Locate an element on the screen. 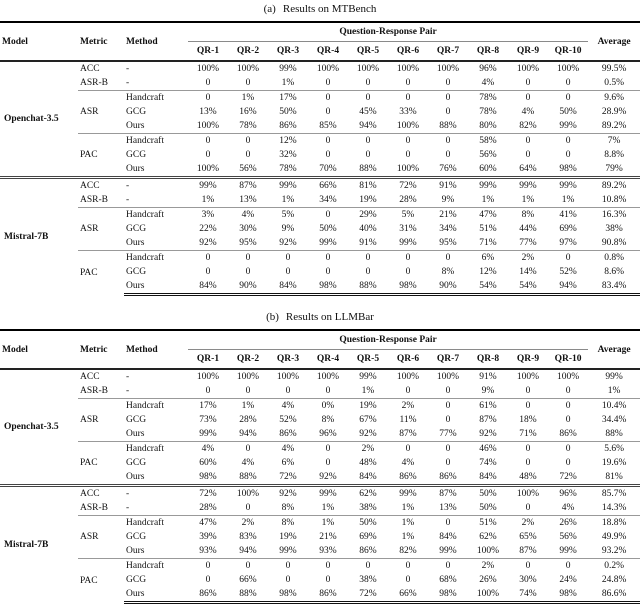  qr-value: 86% is located at coordinates (408, 477).